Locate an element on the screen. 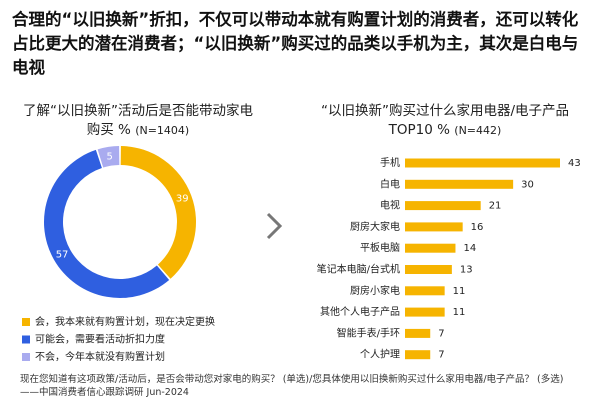  category-label: 手机 is located at coordinates (390, 162).